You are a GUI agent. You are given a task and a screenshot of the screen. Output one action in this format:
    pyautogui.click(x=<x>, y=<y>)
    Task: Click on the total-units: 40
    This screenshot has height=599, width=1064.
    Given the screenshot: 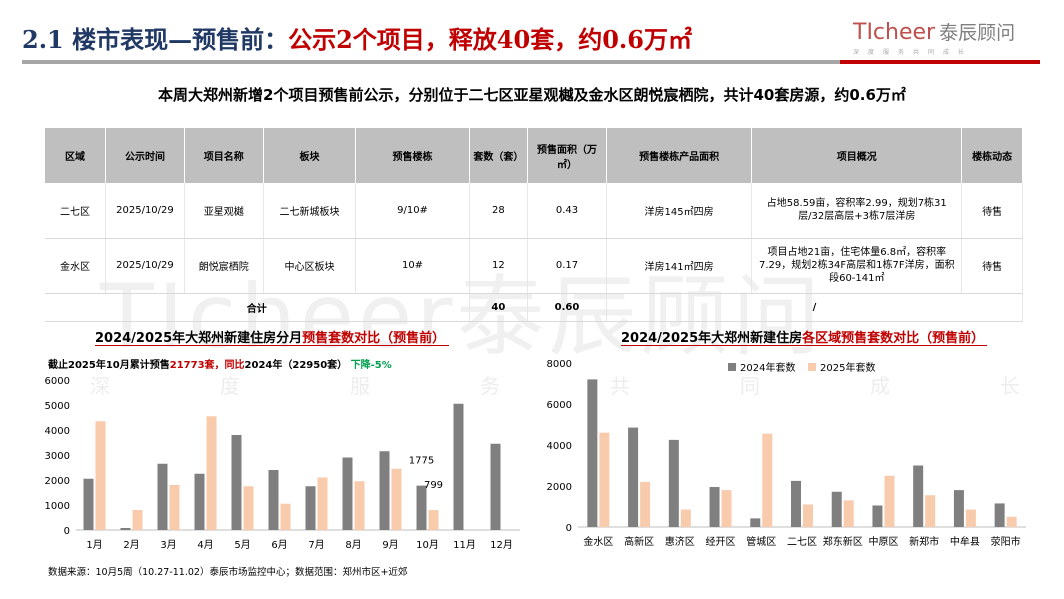 What is the action you would take?
    pyautogui.click(x=499, y=307)
    